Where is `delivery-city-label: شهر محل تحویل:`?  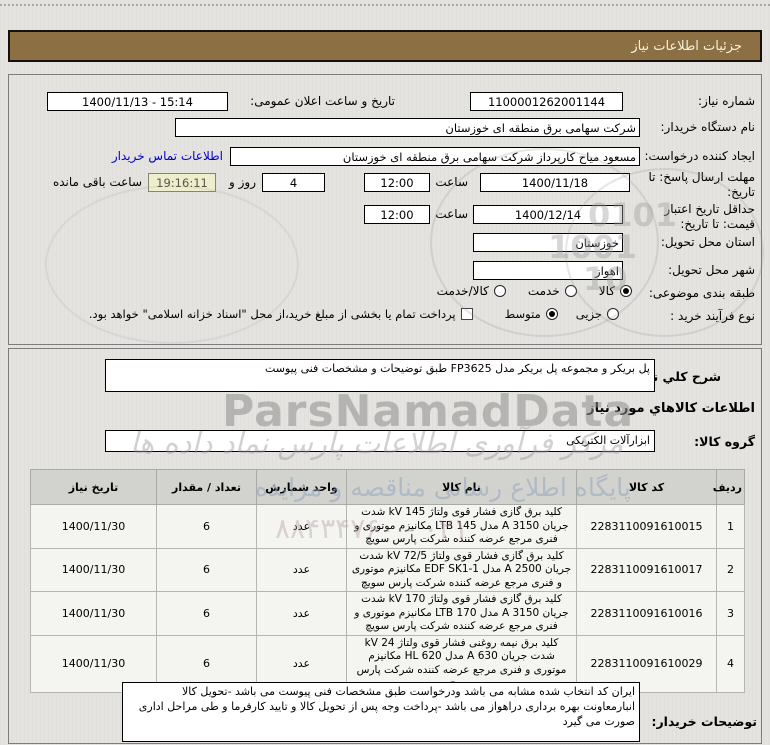
delivery-city-label: شهر محل تحویل: is located at coordinates (711, 270).